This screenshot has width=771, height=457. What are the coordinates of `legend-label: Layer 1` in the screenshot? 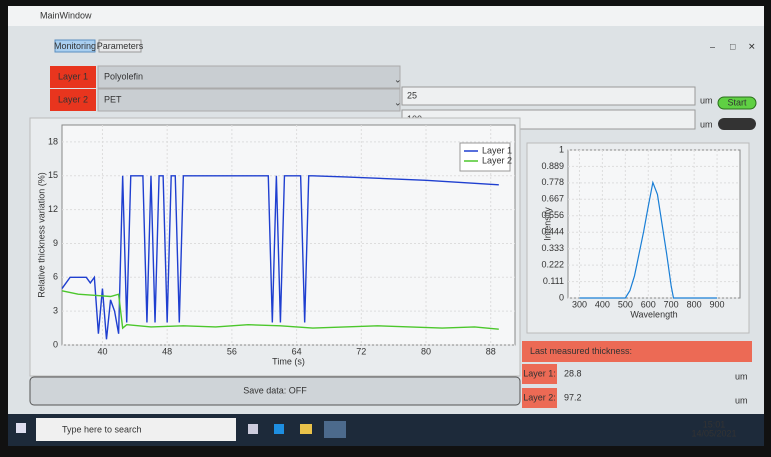 It's located at (497, 150).